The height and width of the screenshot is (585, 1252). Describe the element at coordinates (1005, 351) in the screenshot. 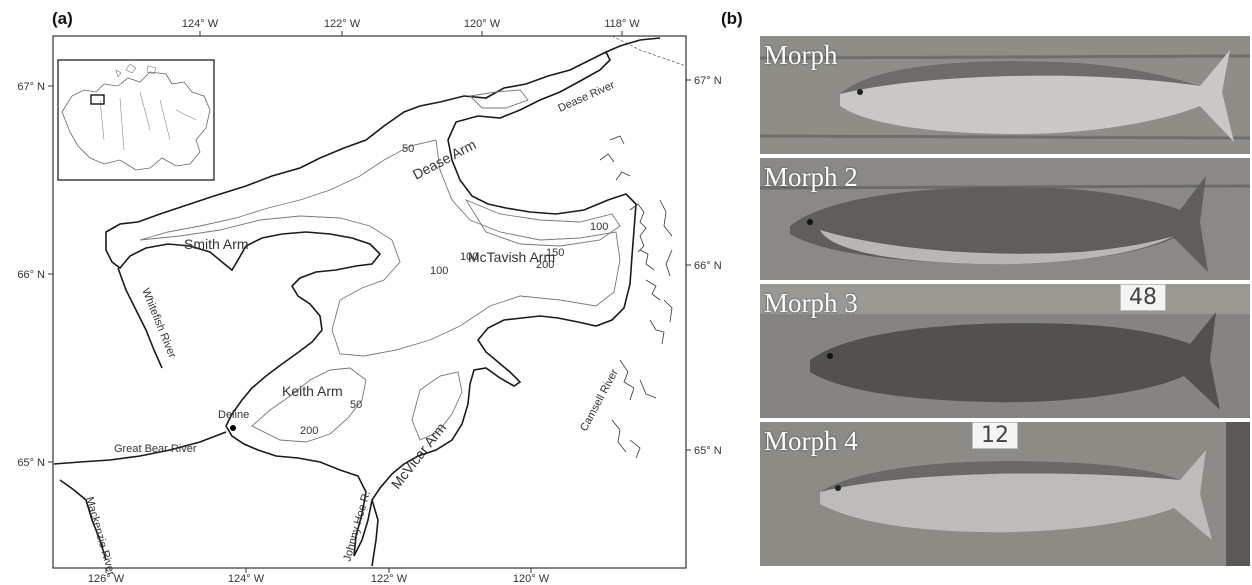

I see `photo-morph-3: 48 Morph 3` at that location.